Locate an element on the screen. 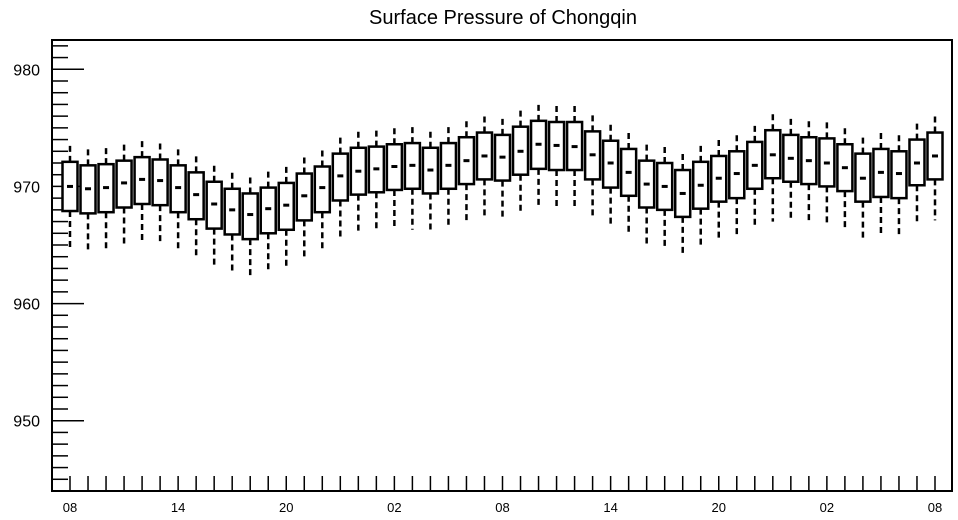 Image resolution: width=958 pixels, height=520 pixels. y-tick-label: 960 is located at coordinates (26, 305).